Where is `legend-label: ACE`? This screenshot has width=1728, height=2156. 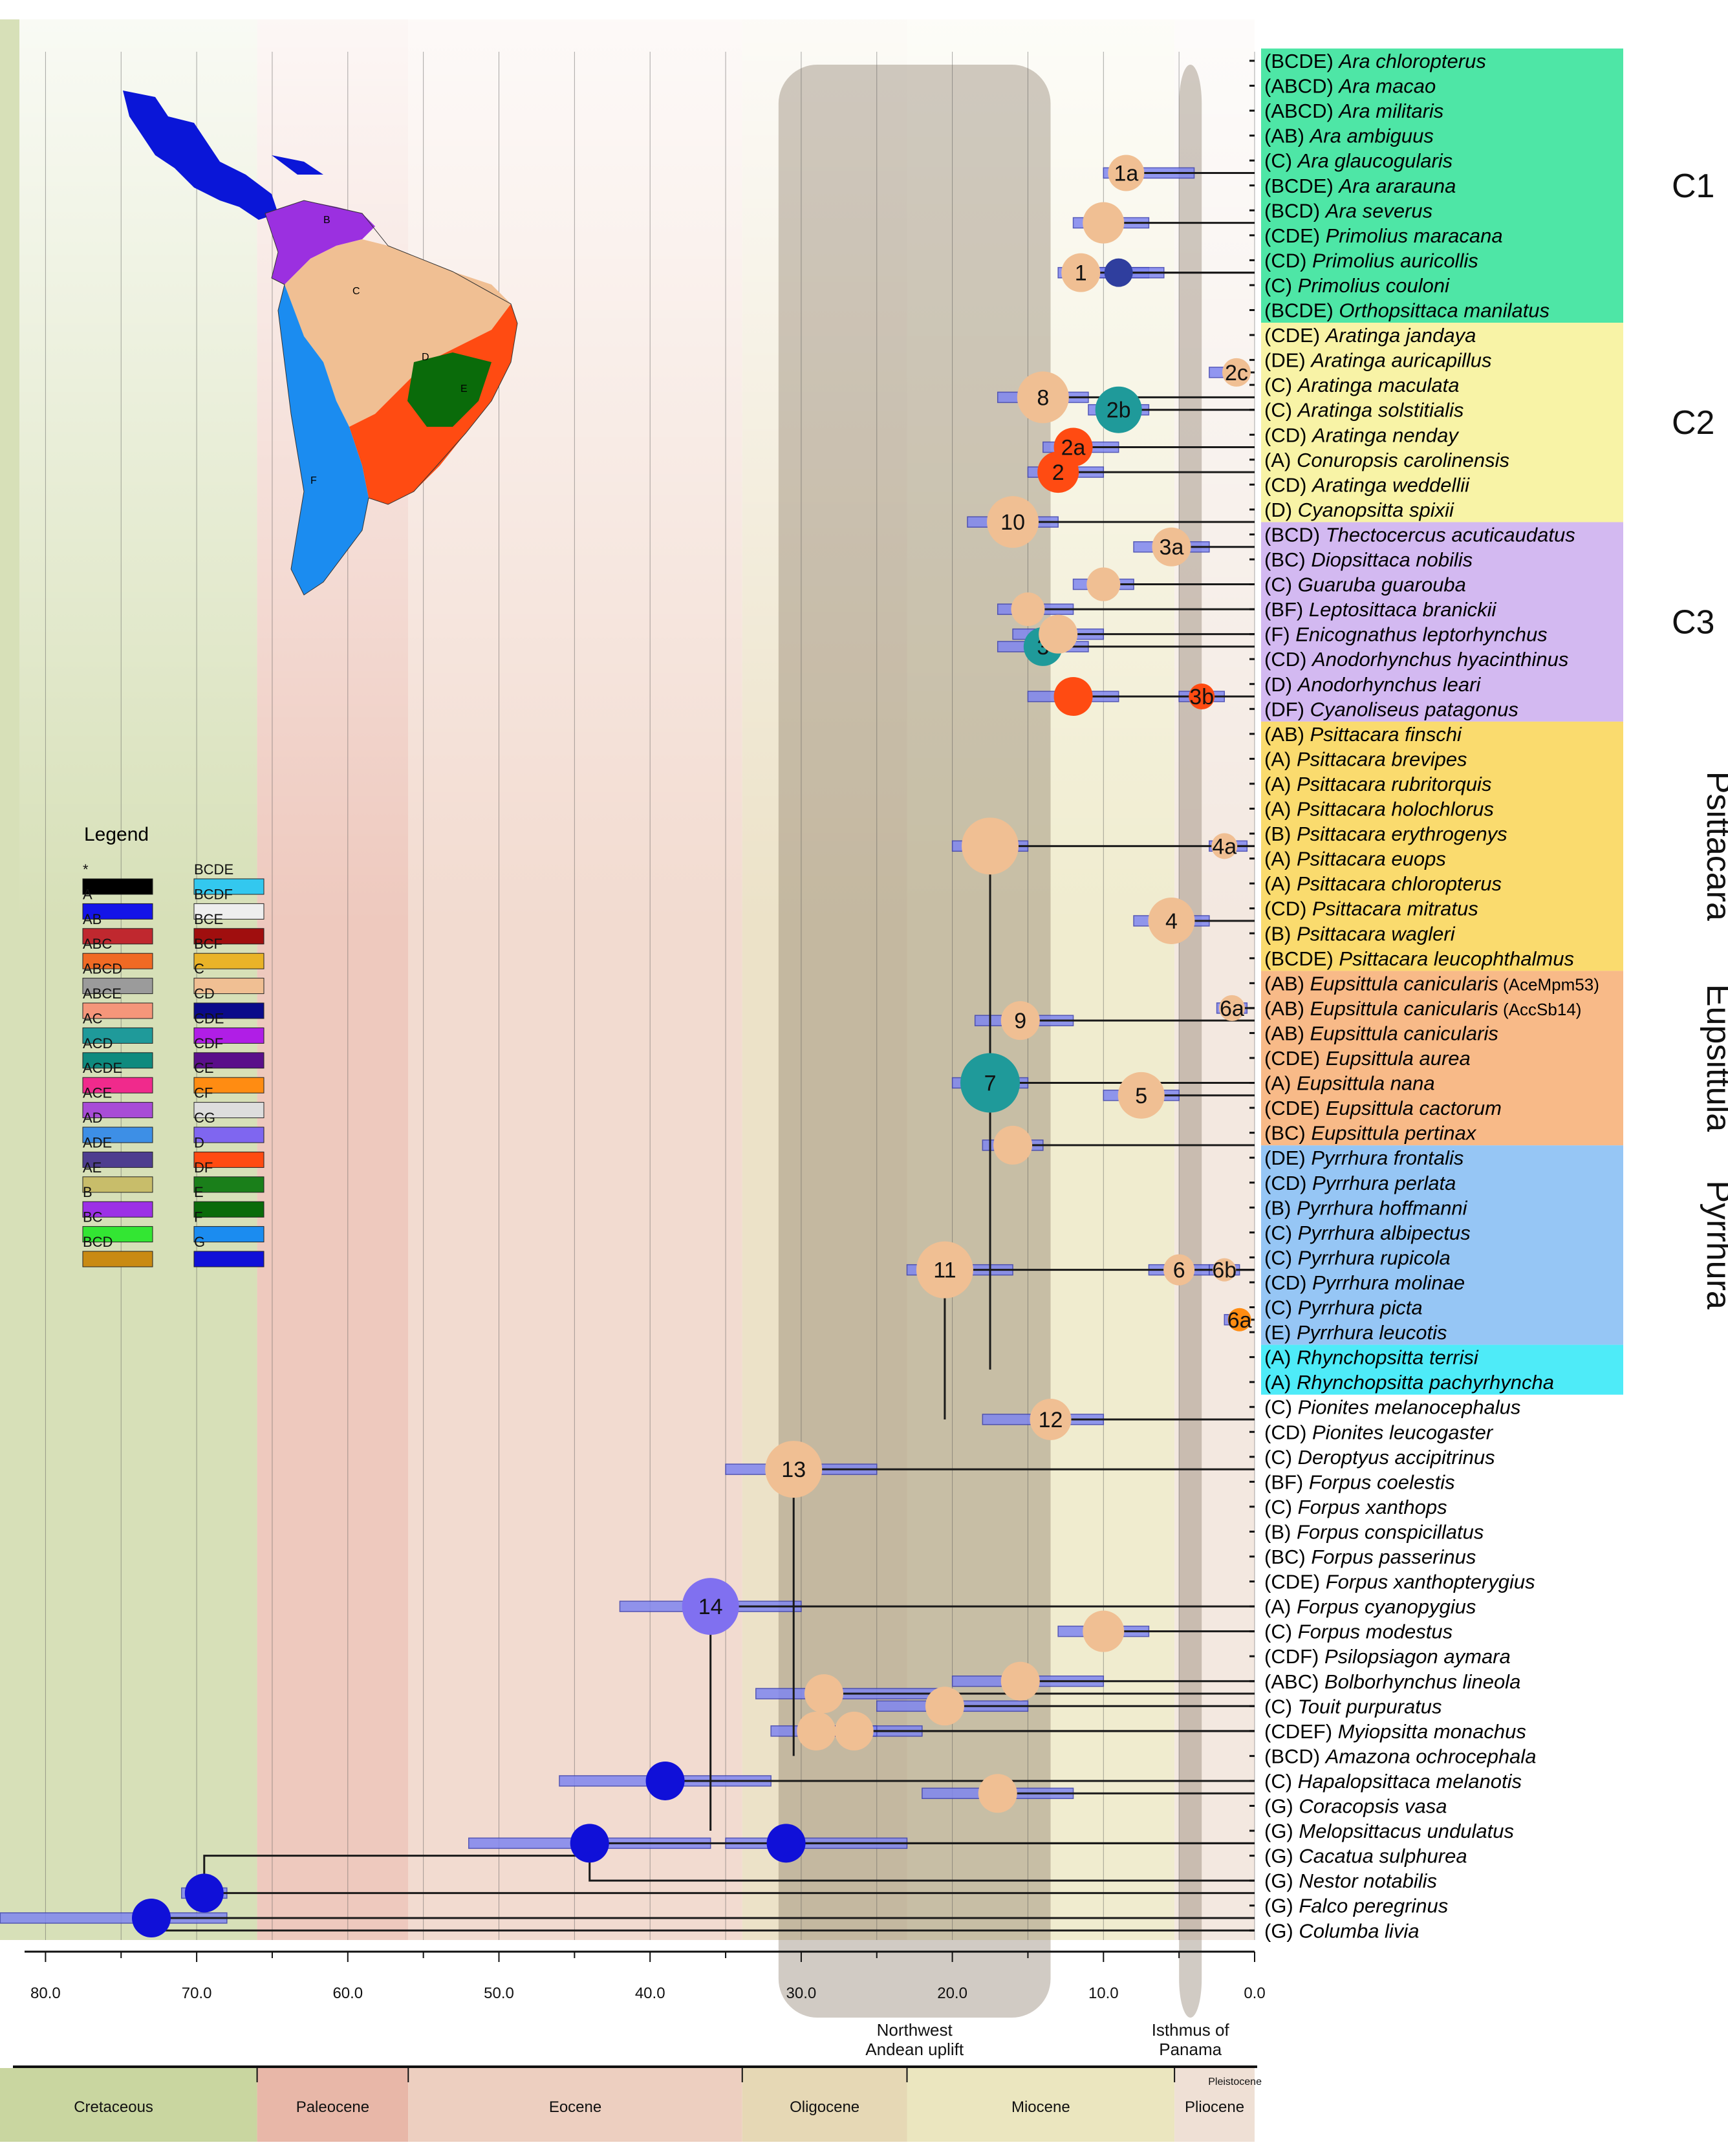
legend-label: ACE is located at coordinates (97, 1093).